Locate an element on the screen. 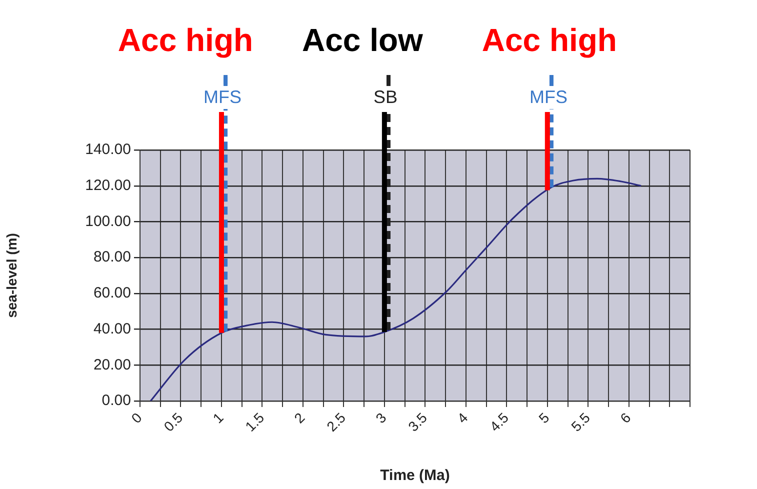 The height and width of the screenshot is (489, 757). x-tick-label: 0.5 is located at coordinates (173, 422).